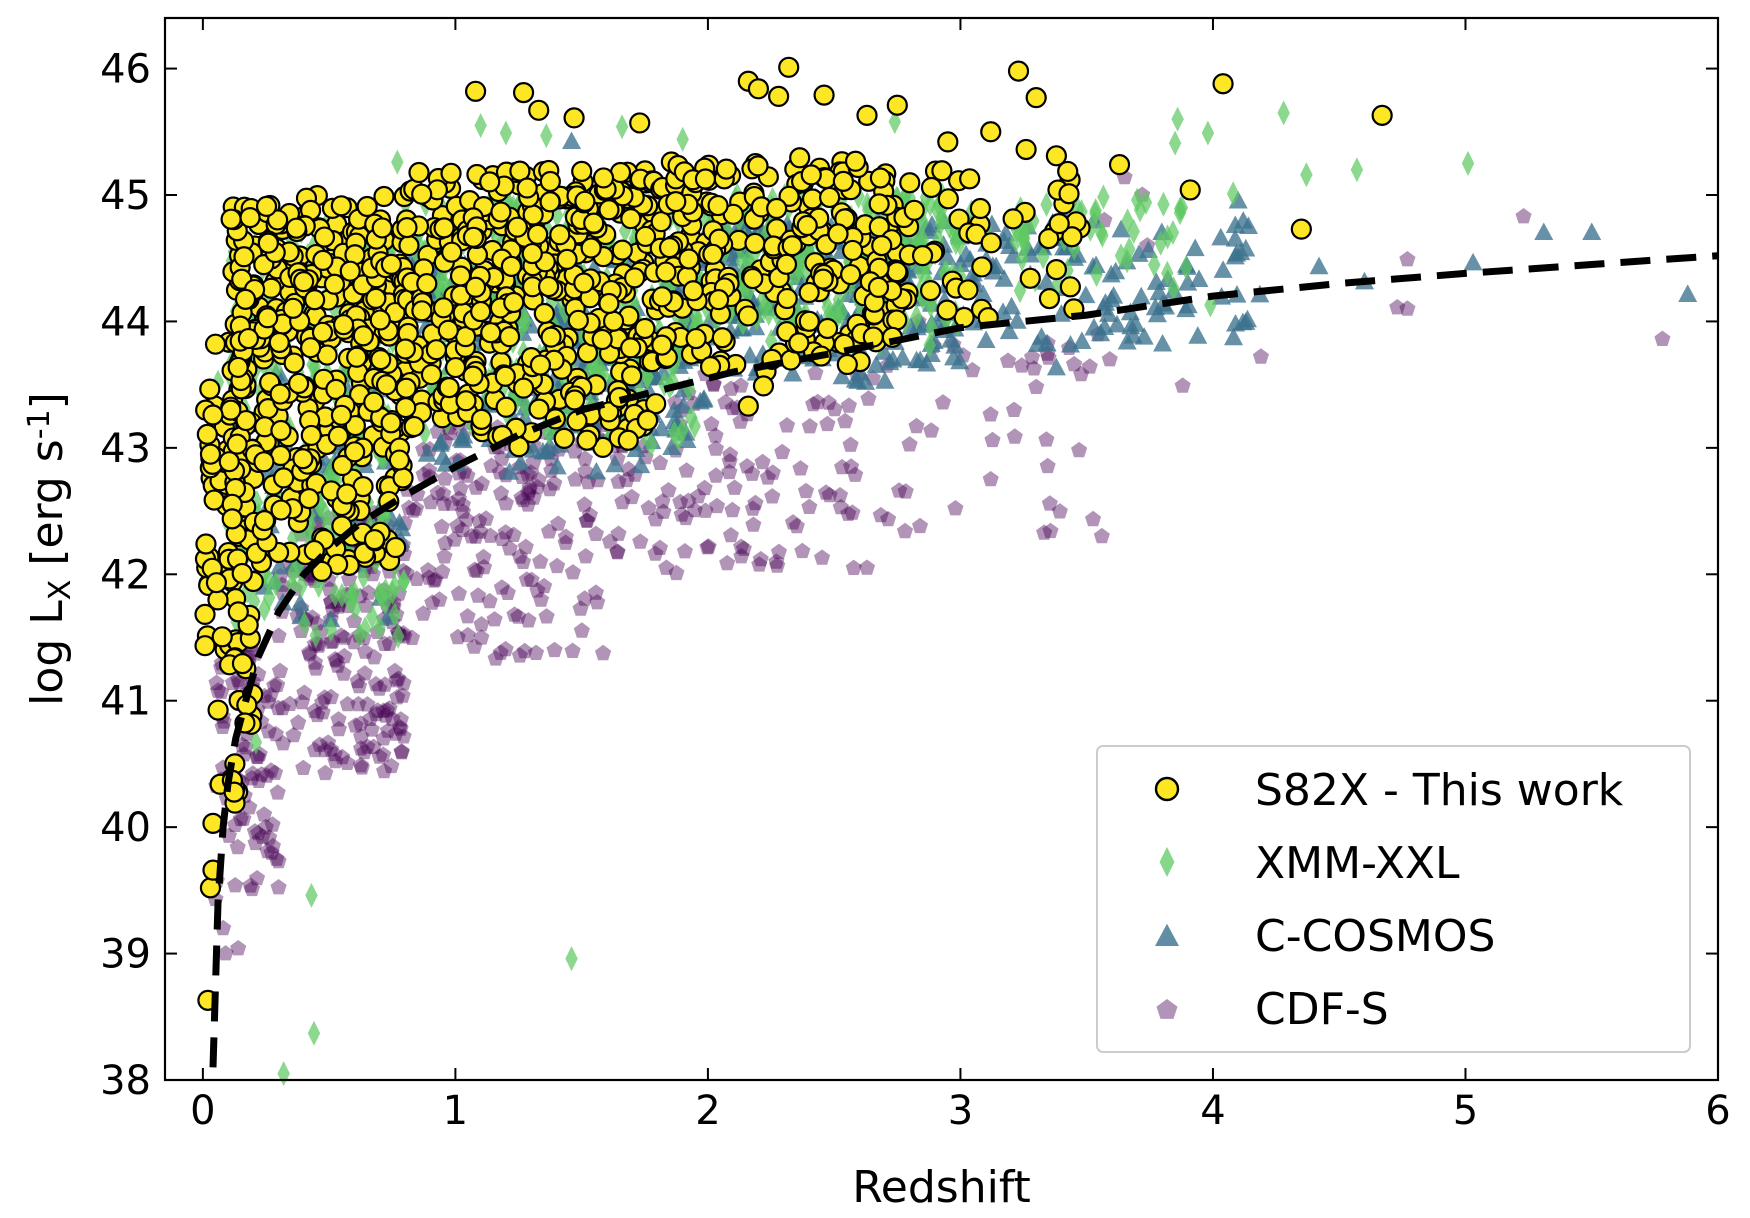 This screenshot has height=1218, width=1750. Describe the element at coordinates (1393, 899) in the screenshot. I see `legend: S82X - This work XMM-XXL C-COSMOS CDF-S` at that location.